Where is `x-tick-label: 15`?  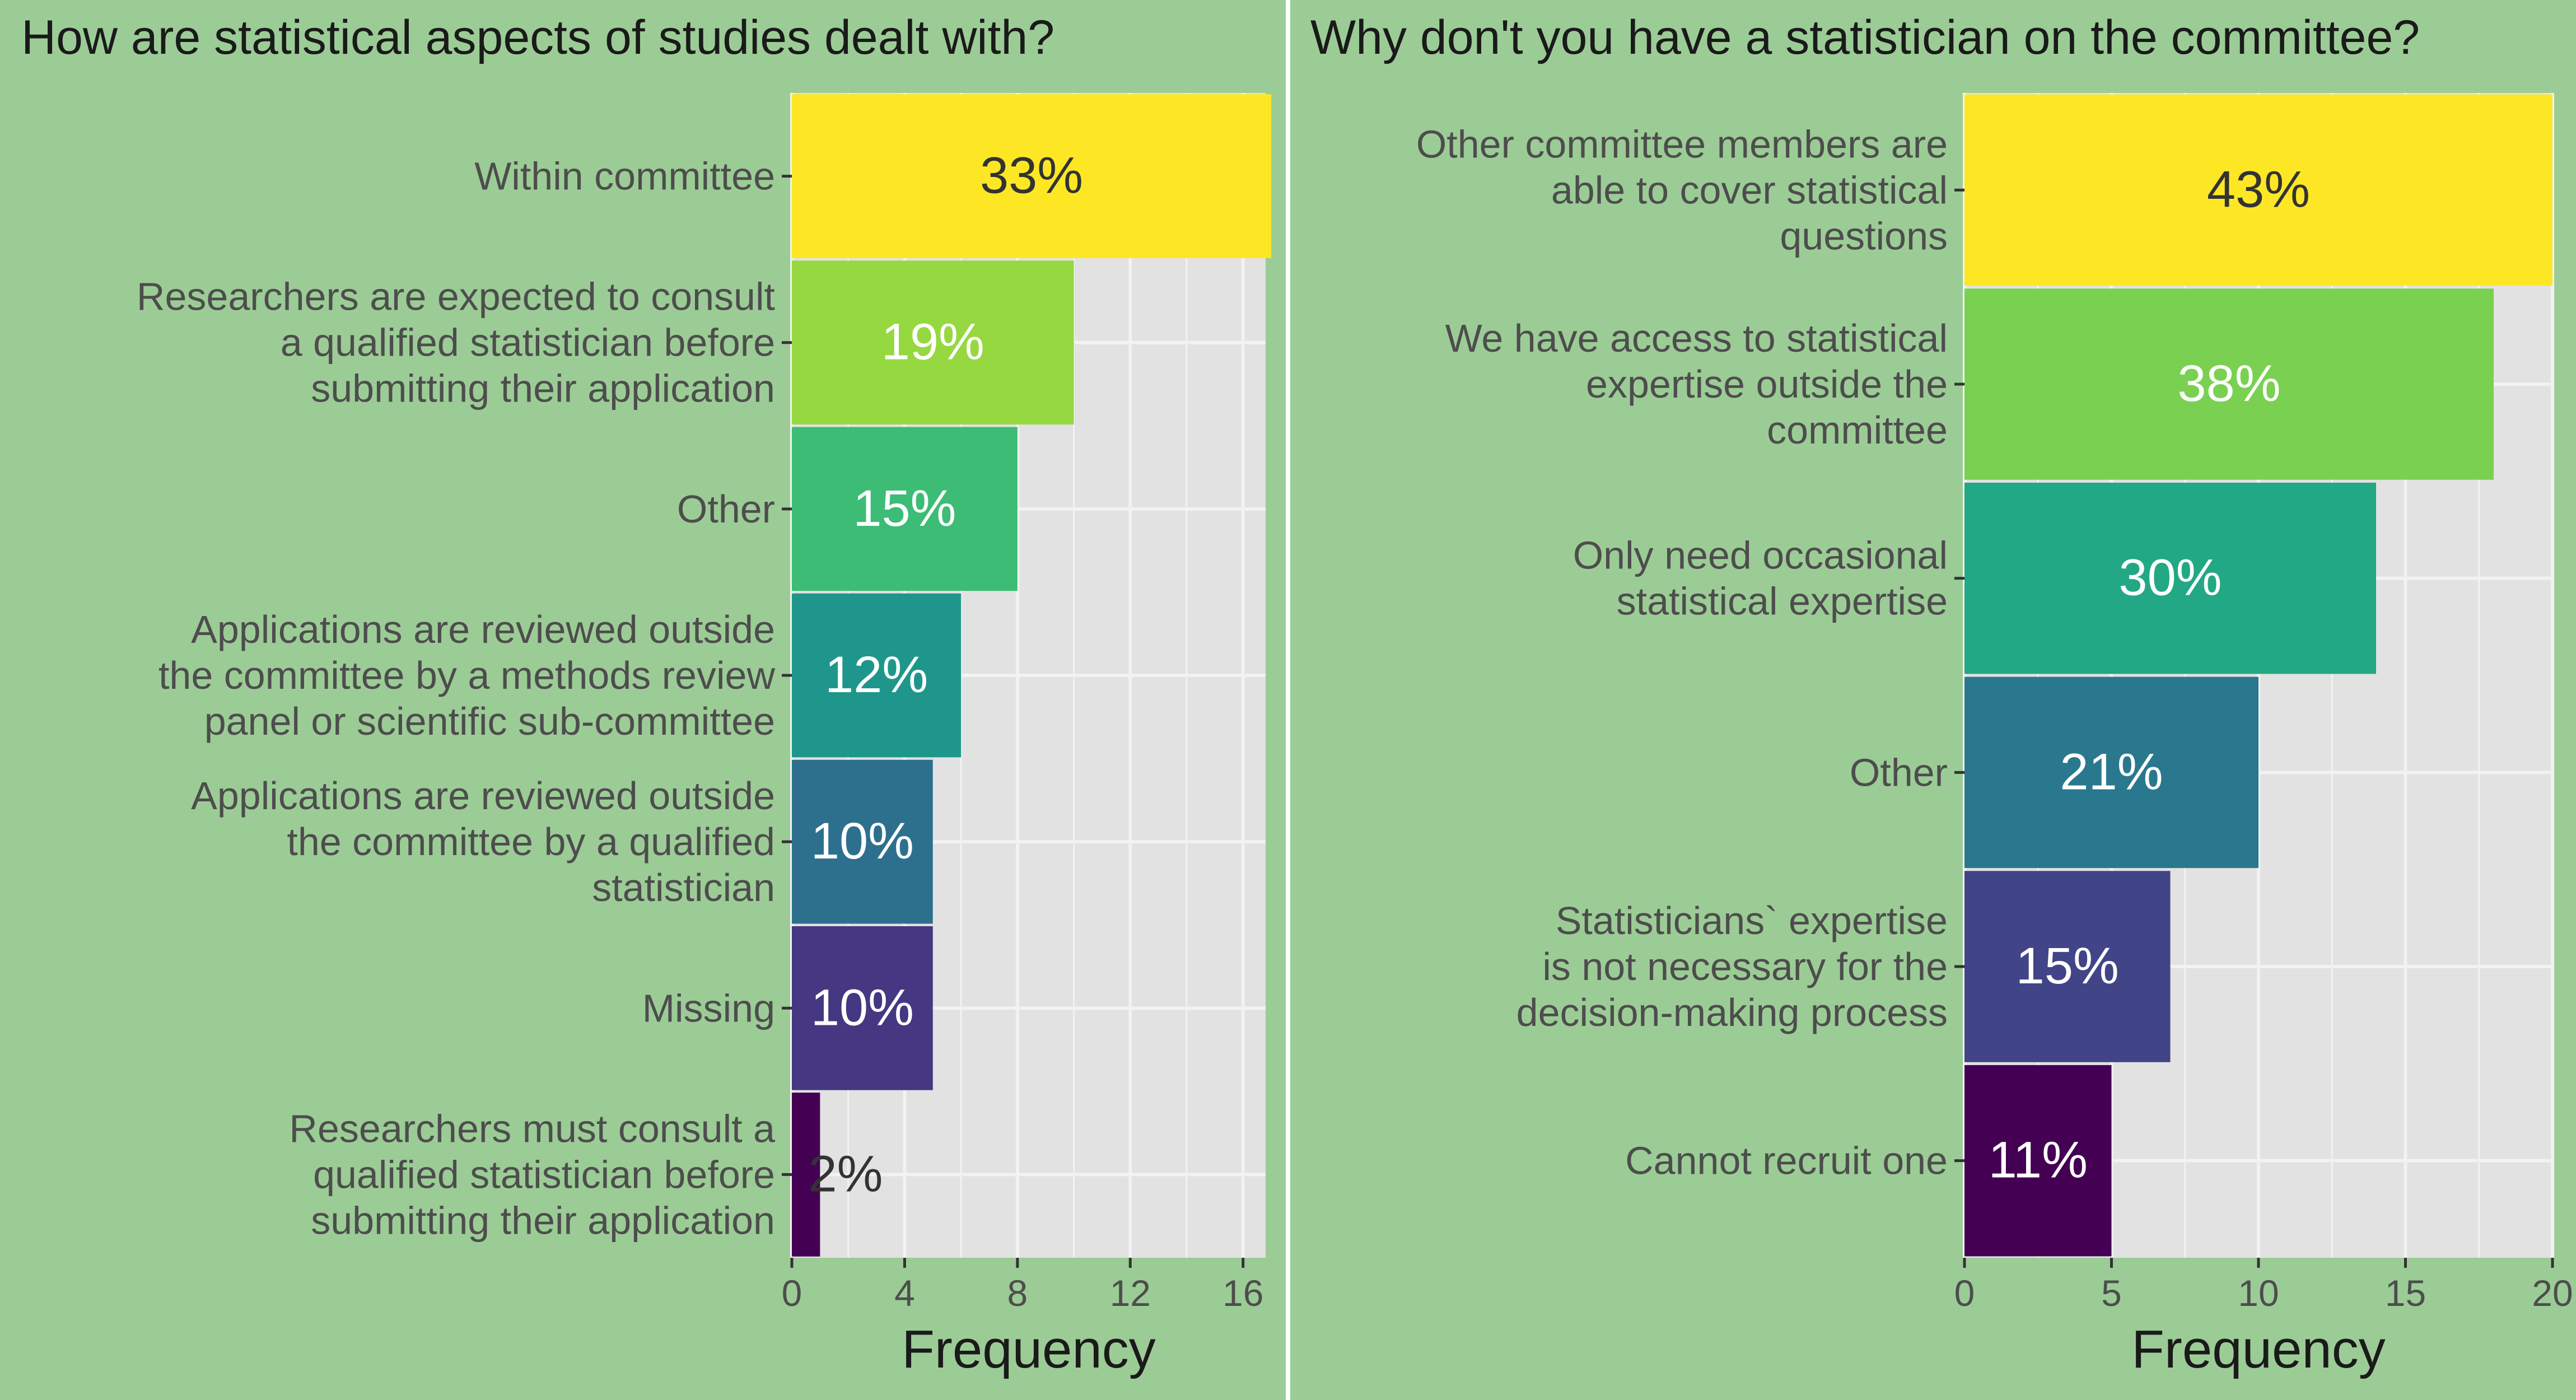 x-tick-label: 15 is located at coordinates (2406, 1293).